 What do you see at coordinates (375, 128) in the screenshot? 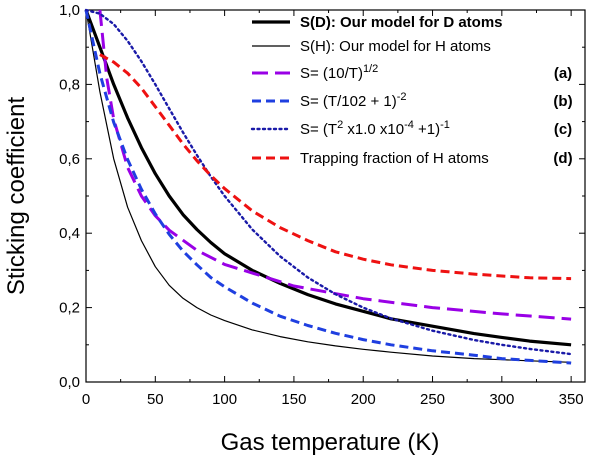
I see `legend-label-5: S= (T2 x1.0 x10-4 +1)-1` at bounding box center [375, 128].